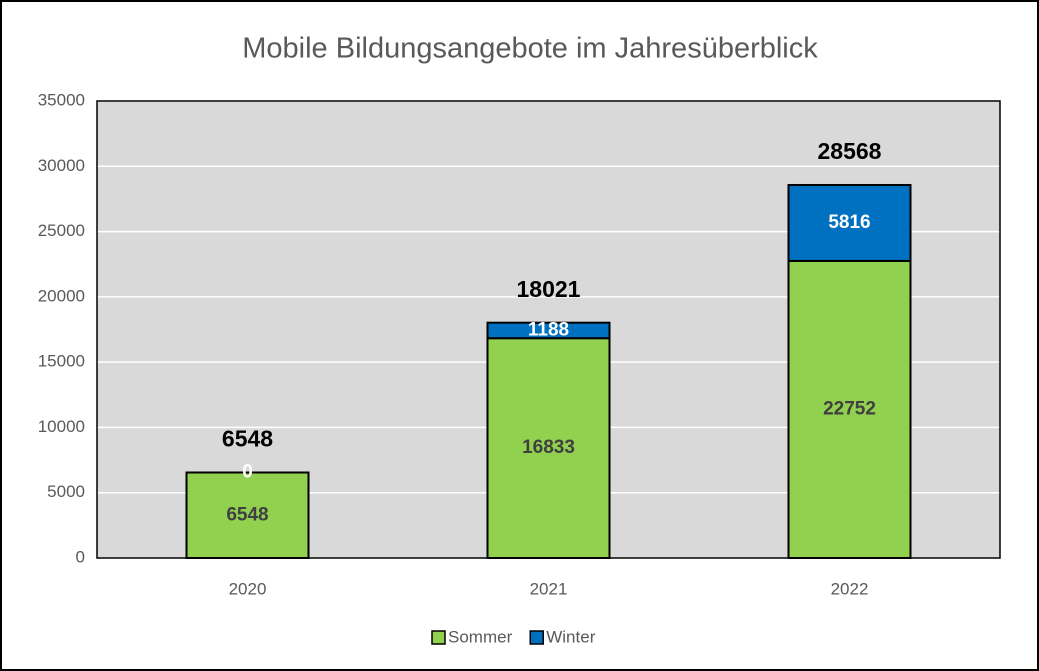  I want to click on total-label: 18021, so click(549, 289).